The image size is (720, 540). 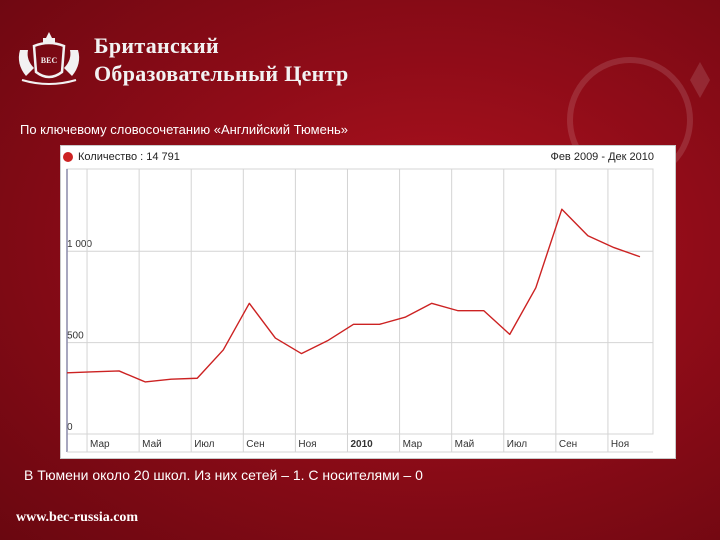 I want to click on crest-text: BEC, so click(x=49, y=60).